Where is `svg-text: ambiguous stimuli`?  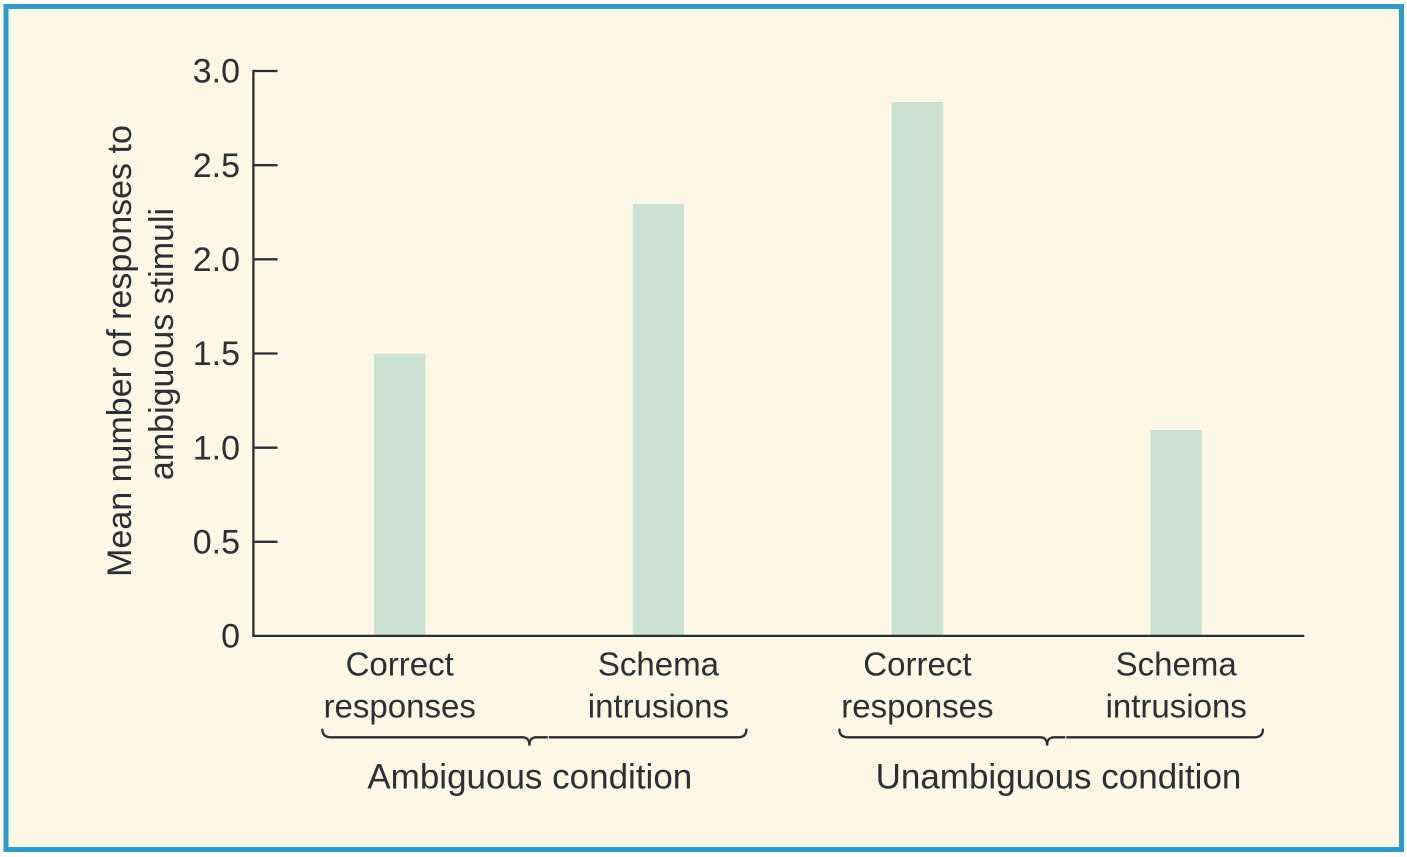 svg-text: ambiguous stimuli is located at coordinates (162, 344).